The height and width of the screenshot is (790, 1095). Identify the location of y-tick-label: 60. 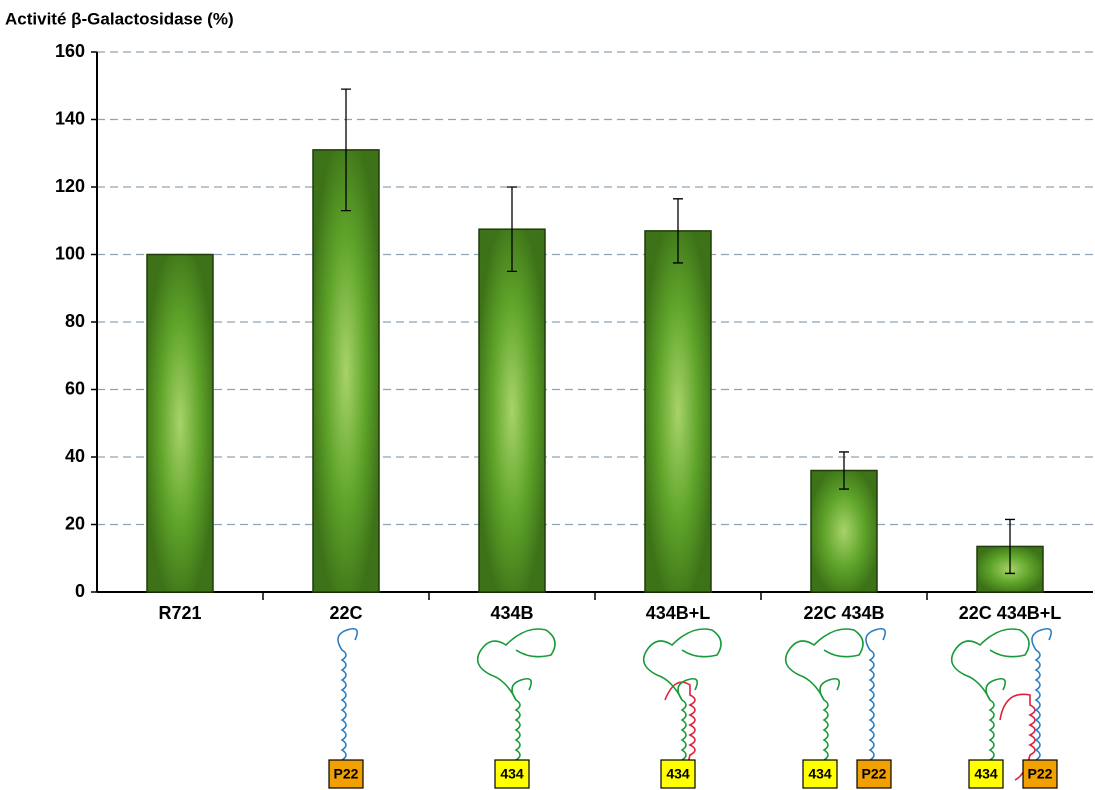
(75, 388).